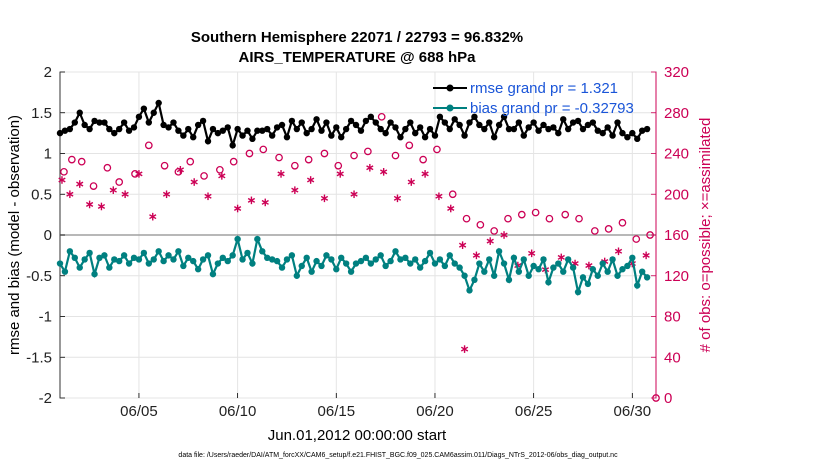 Image resolution: width=830 pixels, height=470 pixels. What do you see at coordinates (676, 276) in the screenshot?
I see `right-y-tick-label: 120` at bounding box center [676, 276].